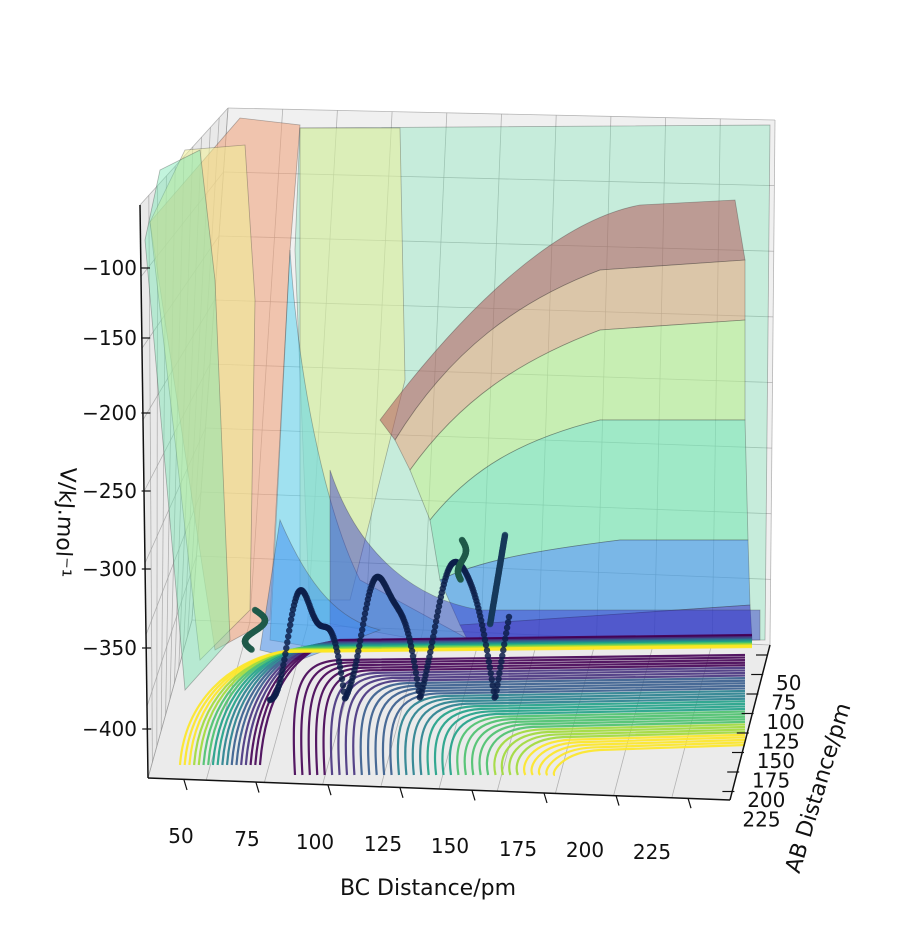 Image resolution: width=910 pixels, height=932 pixels. Describe the element at coordinates (109, 569) in the screenshot. I see `z-tick-label: −300` at that location.